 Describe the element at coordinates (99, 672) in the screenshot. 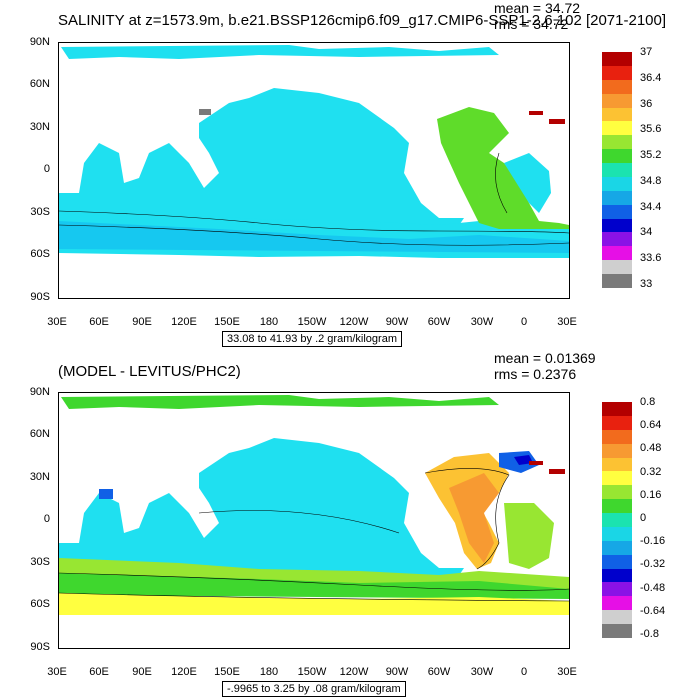

I see `lon-label: 60E` at that location.